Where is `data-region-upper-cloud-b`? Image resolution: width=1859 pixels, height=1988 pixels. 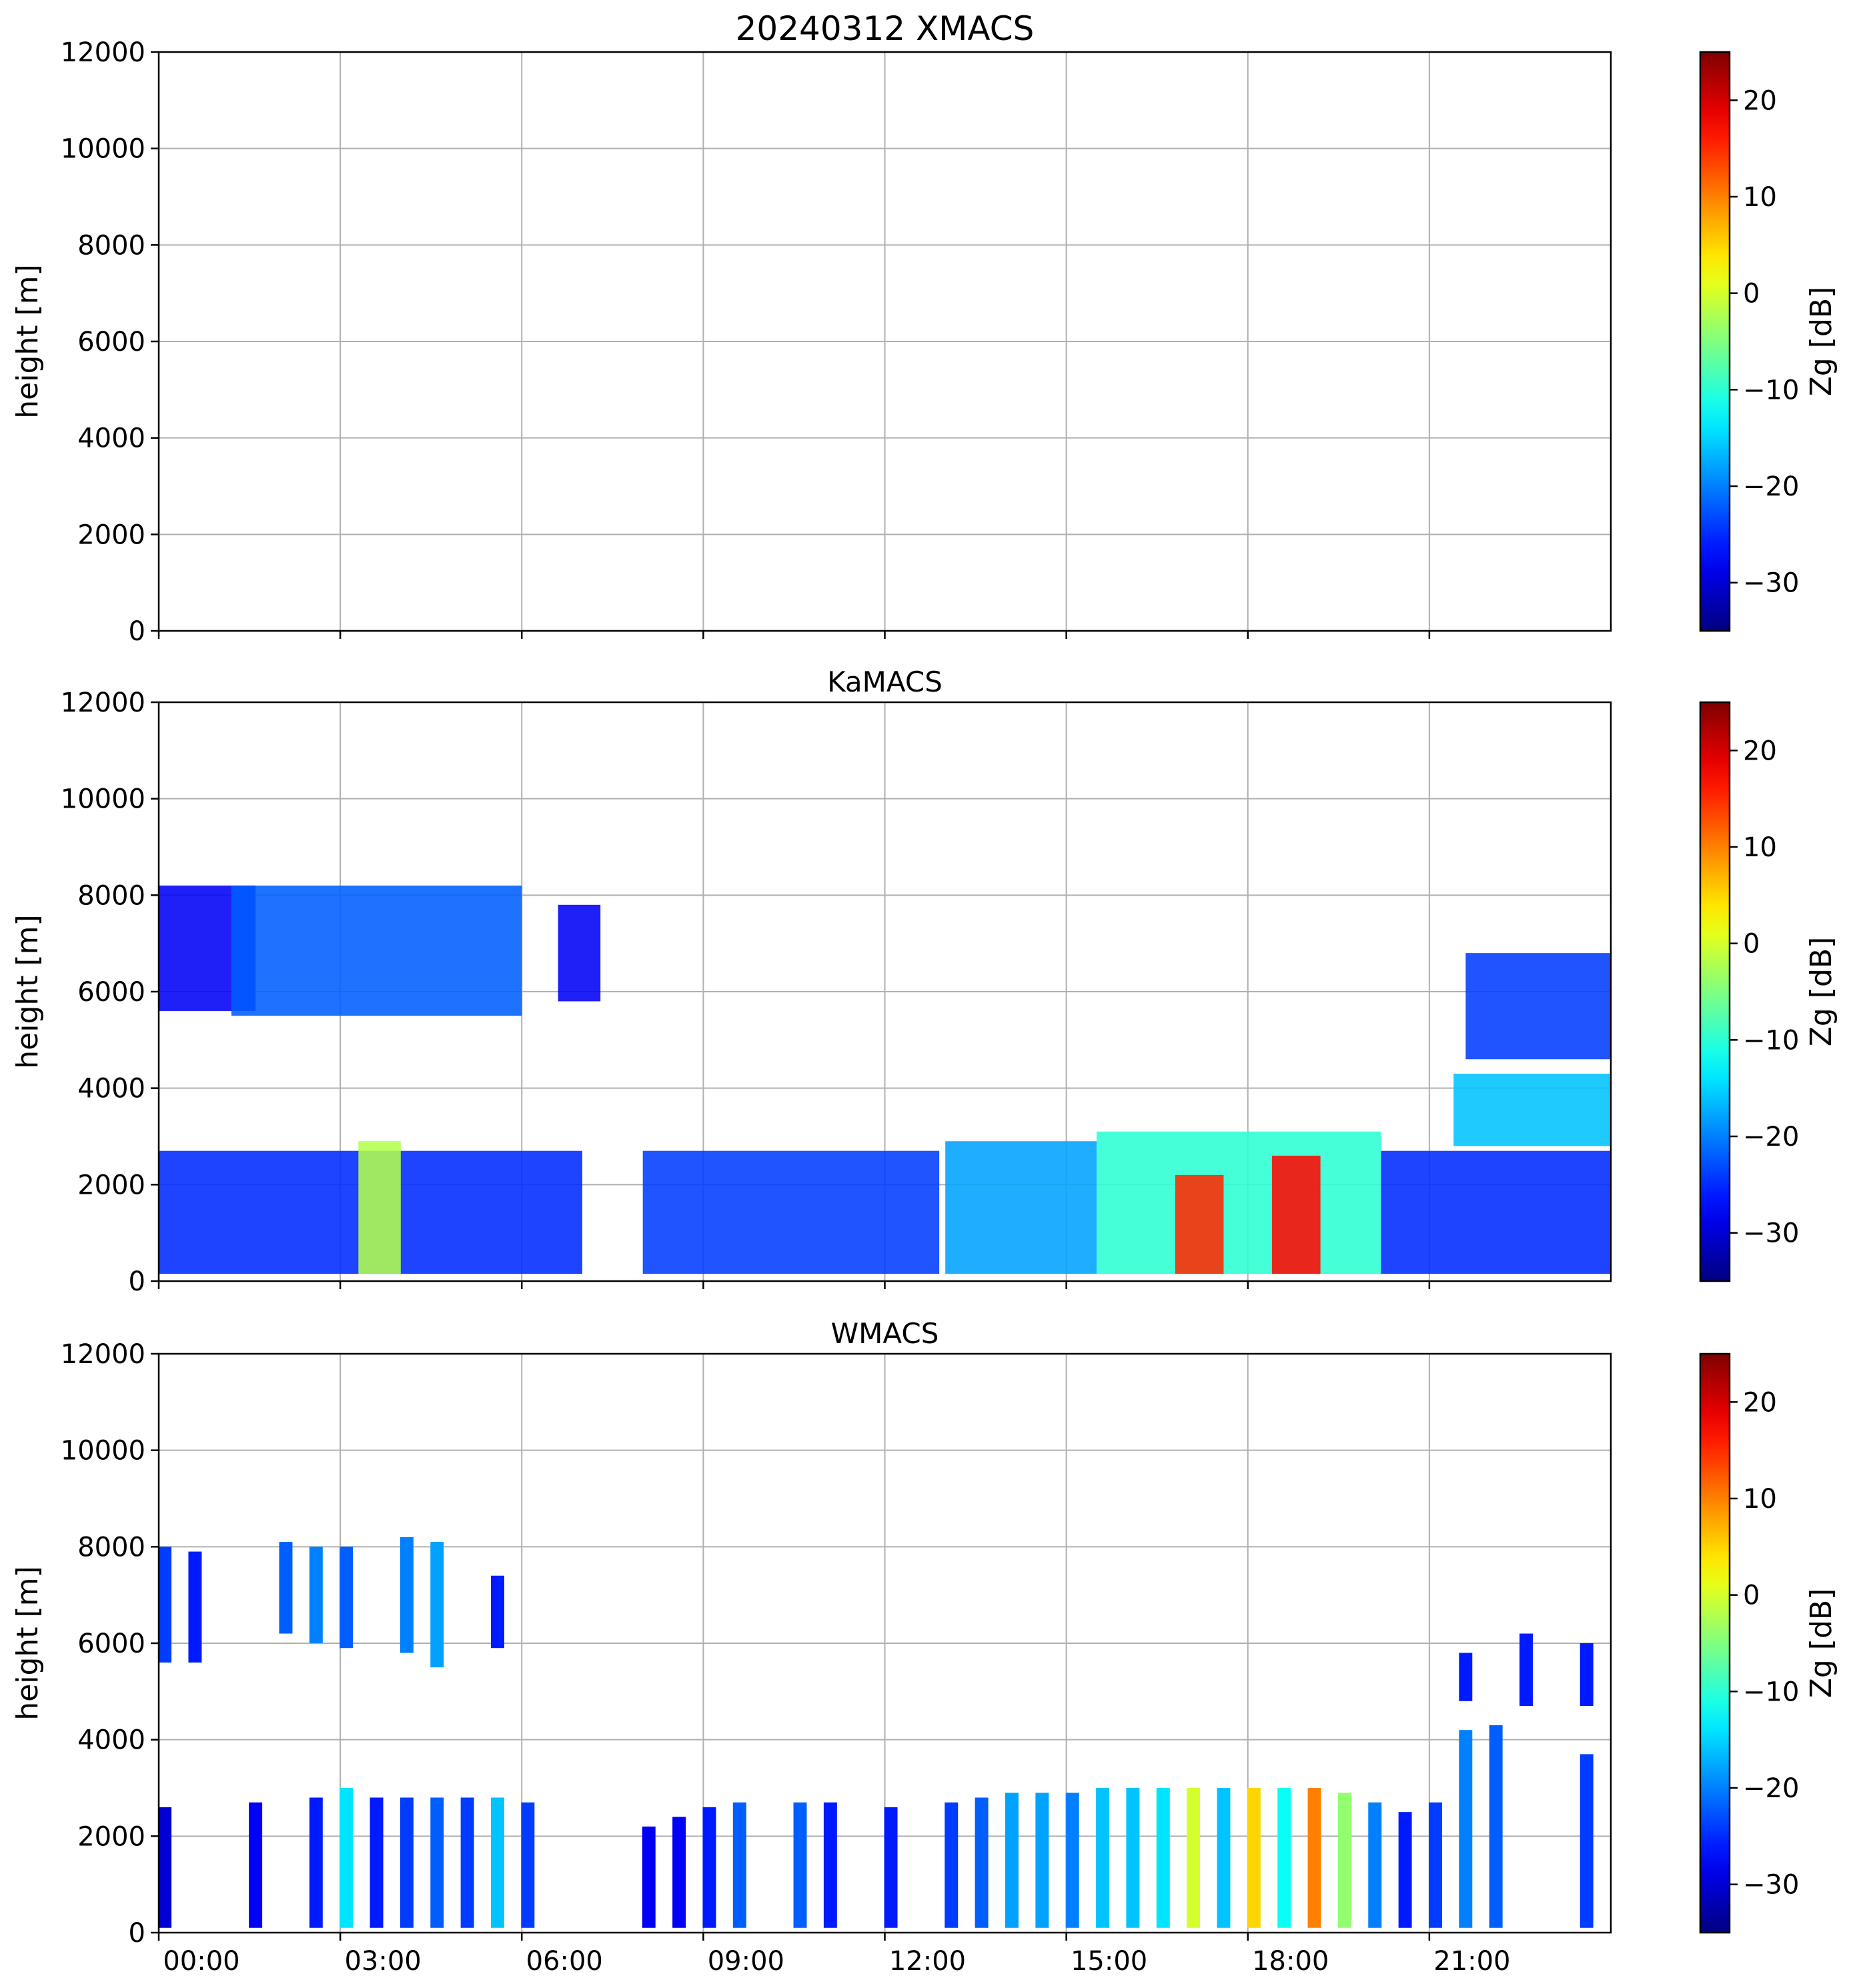 data-region-upper-cloud-b is located at coordinates (377, 951).